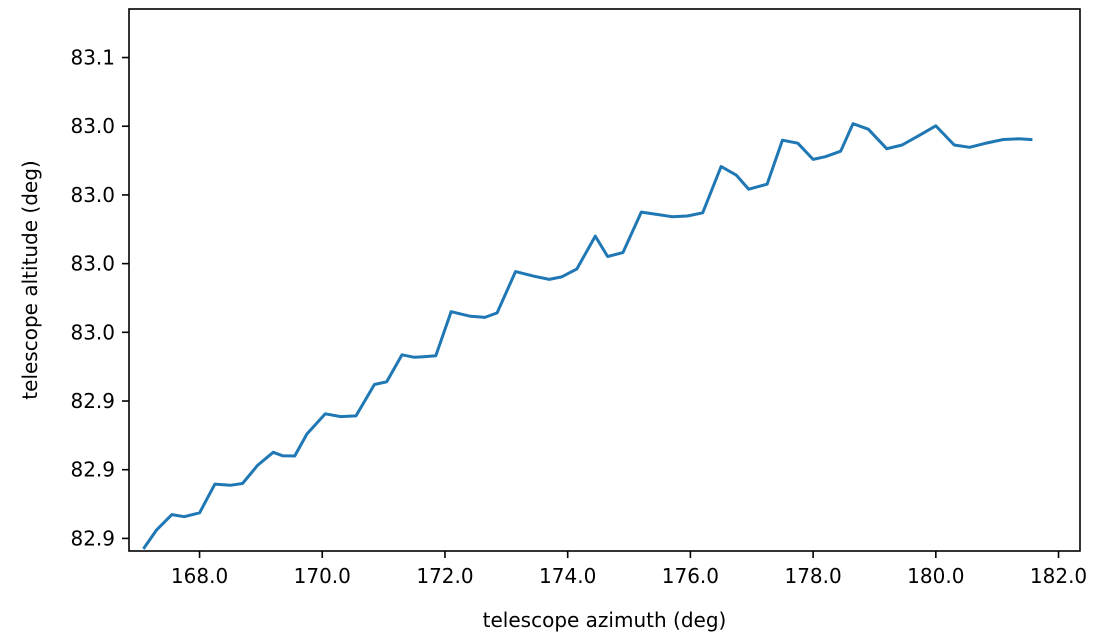 The height and width of the screenshot is (635, 1106). I want to click on x-tick-label: 176.0, so click(690, 576).